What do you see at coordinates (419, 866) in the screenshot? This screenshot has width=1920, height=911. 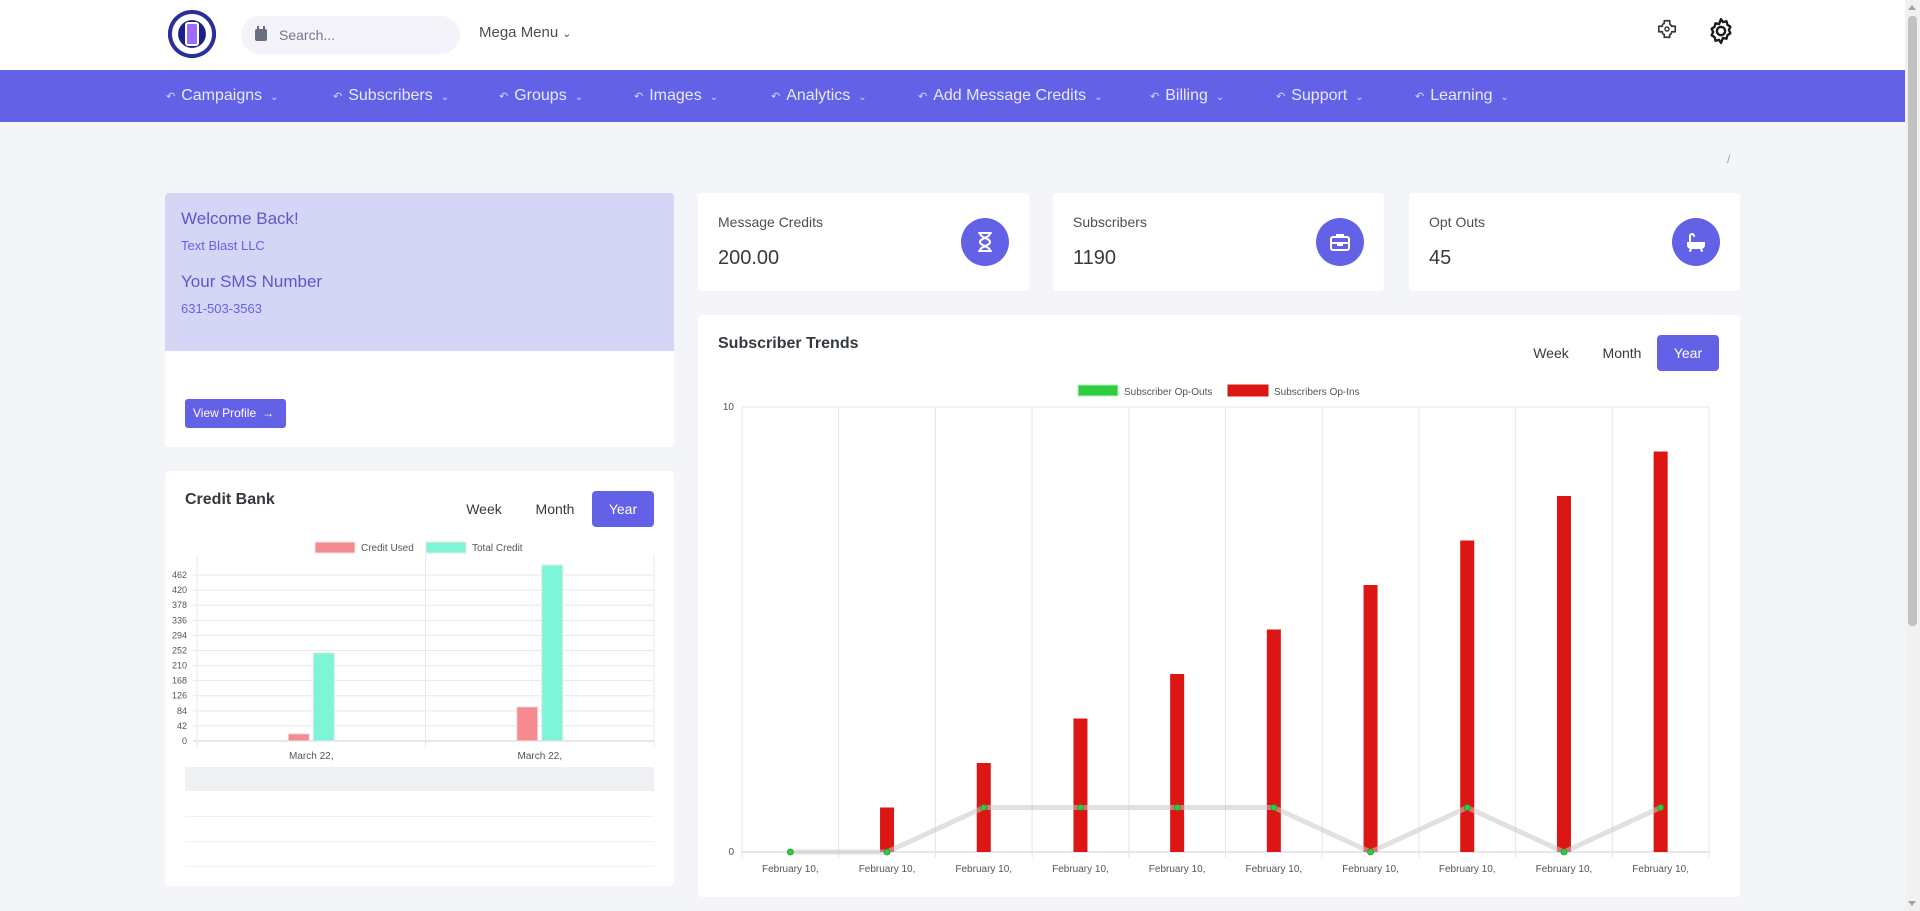 I see `credit-table-row` at bounding box center [419, 866].